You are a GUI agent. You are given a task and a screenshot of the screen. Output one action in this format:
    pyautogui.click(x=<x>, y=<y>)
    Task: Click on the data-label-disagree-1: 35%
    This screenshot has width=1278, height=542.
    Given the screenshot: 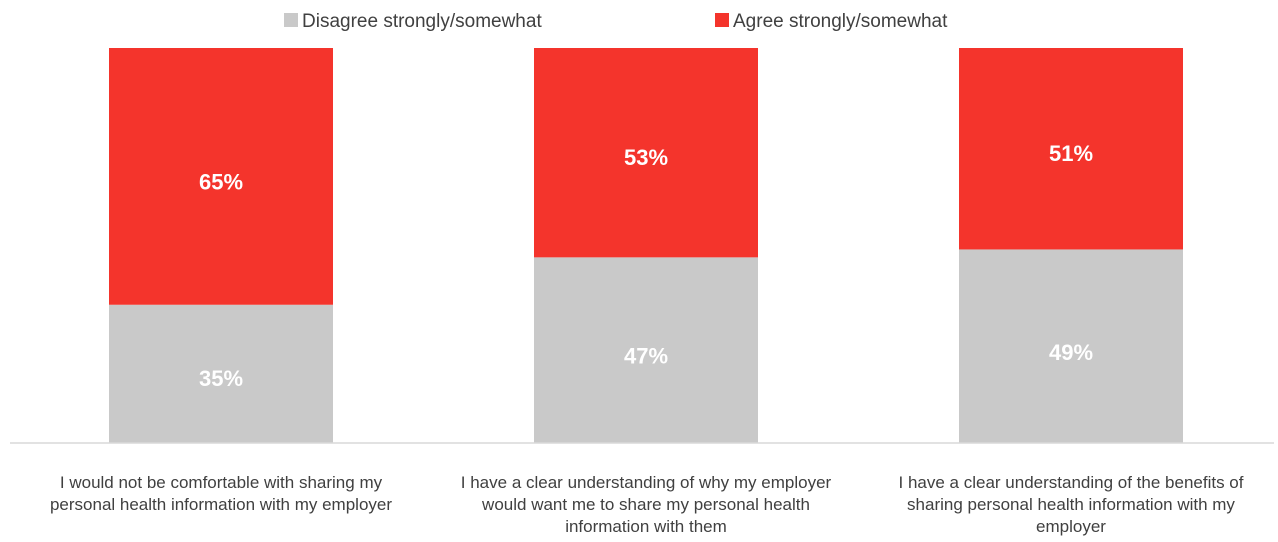 What is the action you would take?
    pyautogui.click(x=221, y=378)
    